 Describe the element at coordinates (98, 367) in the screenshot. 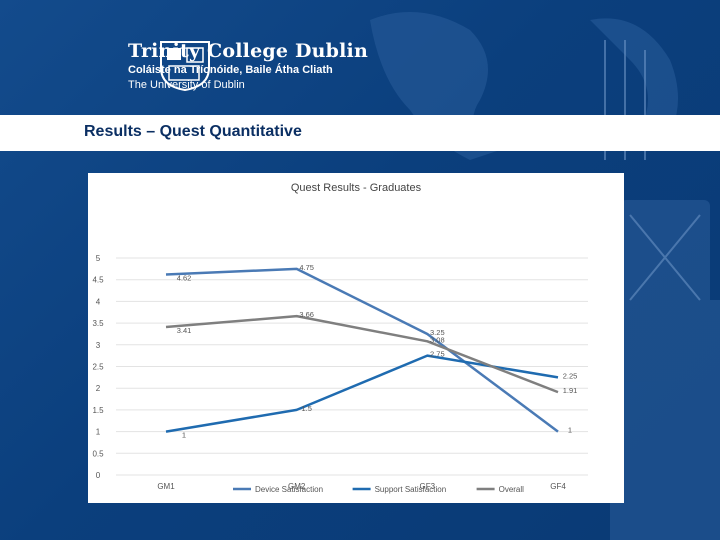

I see `y-tick-label: 2.5` at that location.